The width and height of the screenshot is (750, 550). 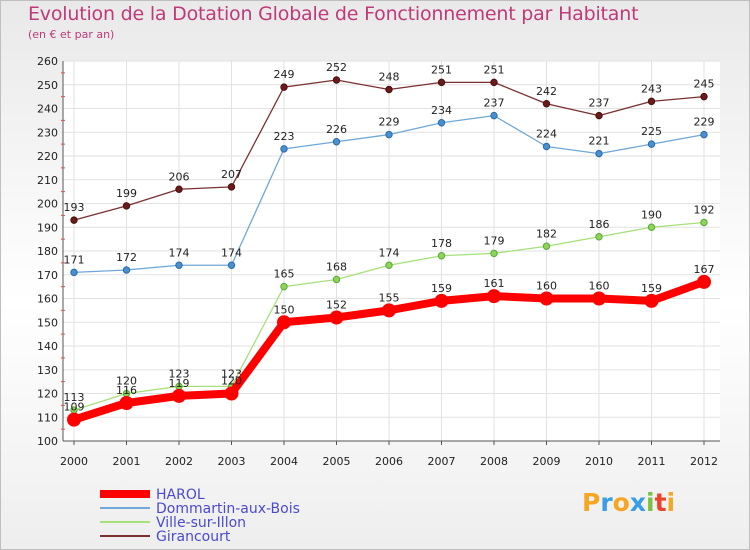 I want to click on data-label-girancourt: 243, so click(x=651, y=88).